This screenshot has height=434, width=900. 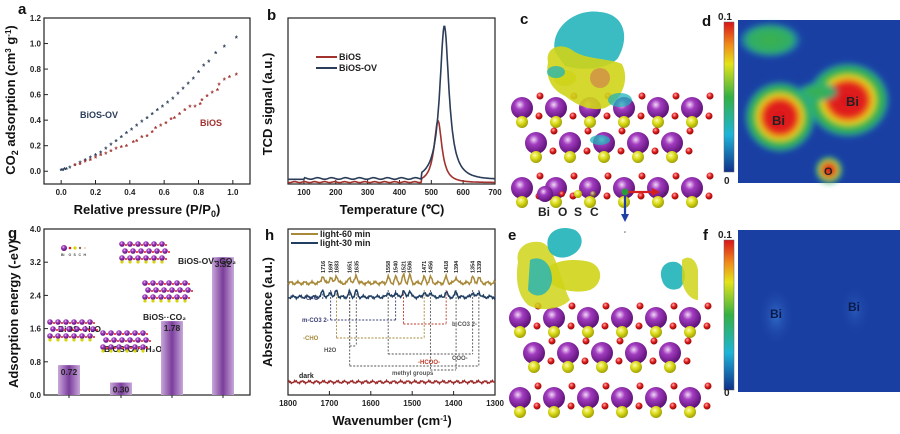 What do you see at coordinates (578, 194) in the screenshot?
I see `legend-atom-s` at bounding box center [578, 194].